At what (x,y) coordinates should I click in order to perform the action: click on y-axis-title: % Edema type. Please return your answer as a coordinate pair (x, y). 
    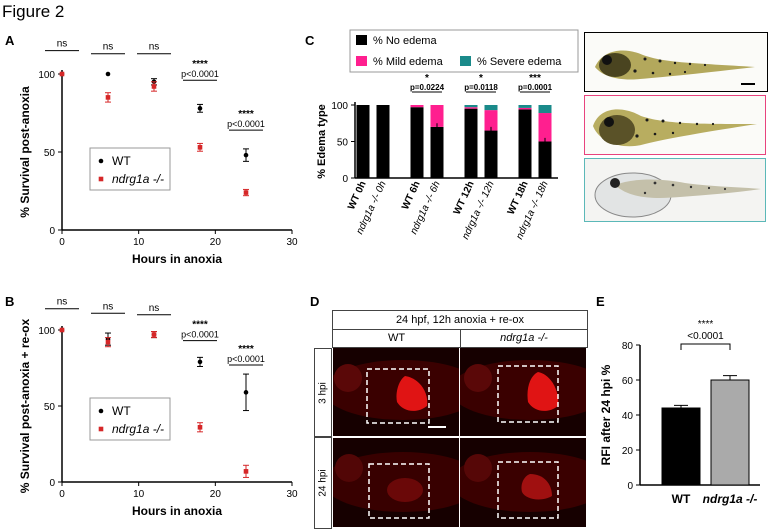
    Looking at the image, I should click on (322, 141).